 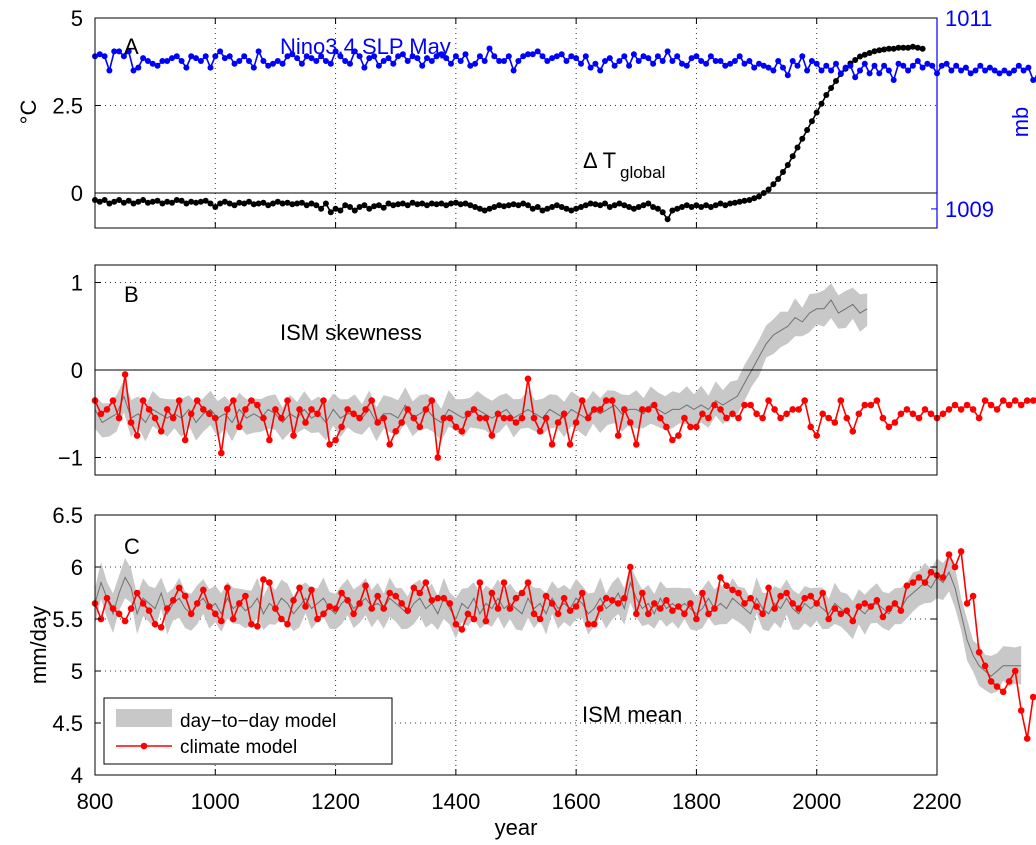 I want to click on series-label: ISM skewness, so click(x=351, y=332).